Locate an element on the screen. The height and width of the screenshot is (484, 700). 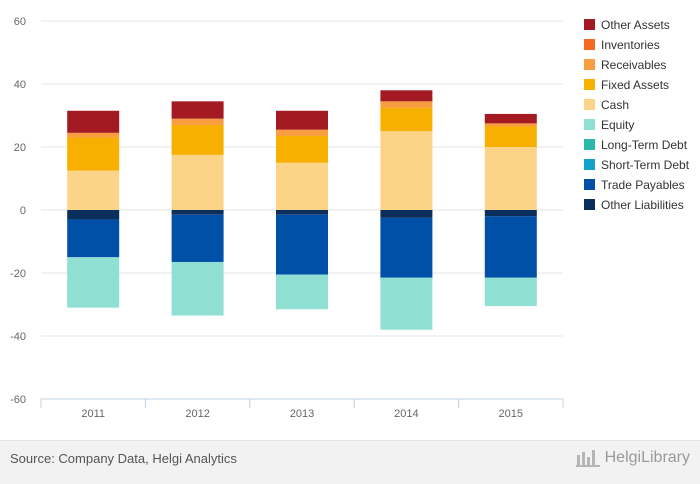
legend-label: Cash is located at coordinates (615, 105).